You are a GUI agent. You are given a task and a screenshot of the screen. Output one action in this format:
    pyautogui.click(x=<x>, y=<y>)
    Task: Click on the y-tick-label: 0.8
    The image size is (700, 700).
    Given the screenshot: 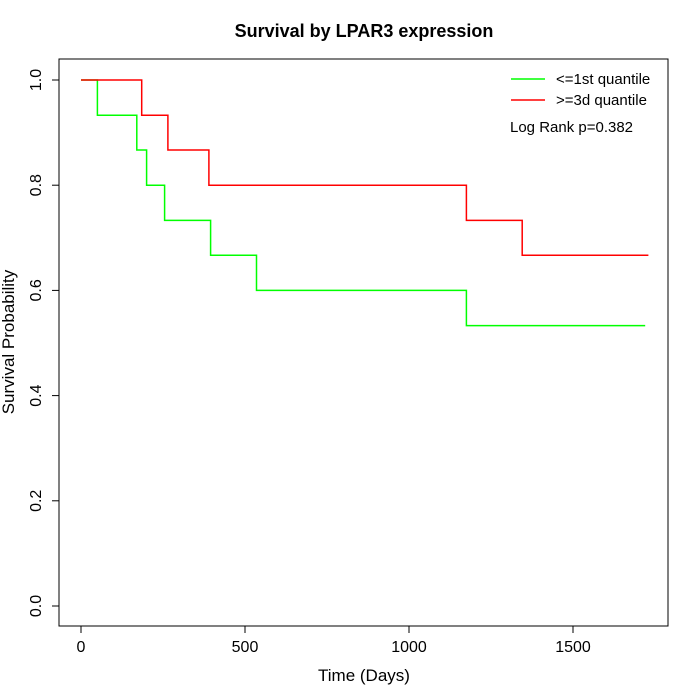 What is the action you would take?
    pyautogui.click(x=36, y=185)
    